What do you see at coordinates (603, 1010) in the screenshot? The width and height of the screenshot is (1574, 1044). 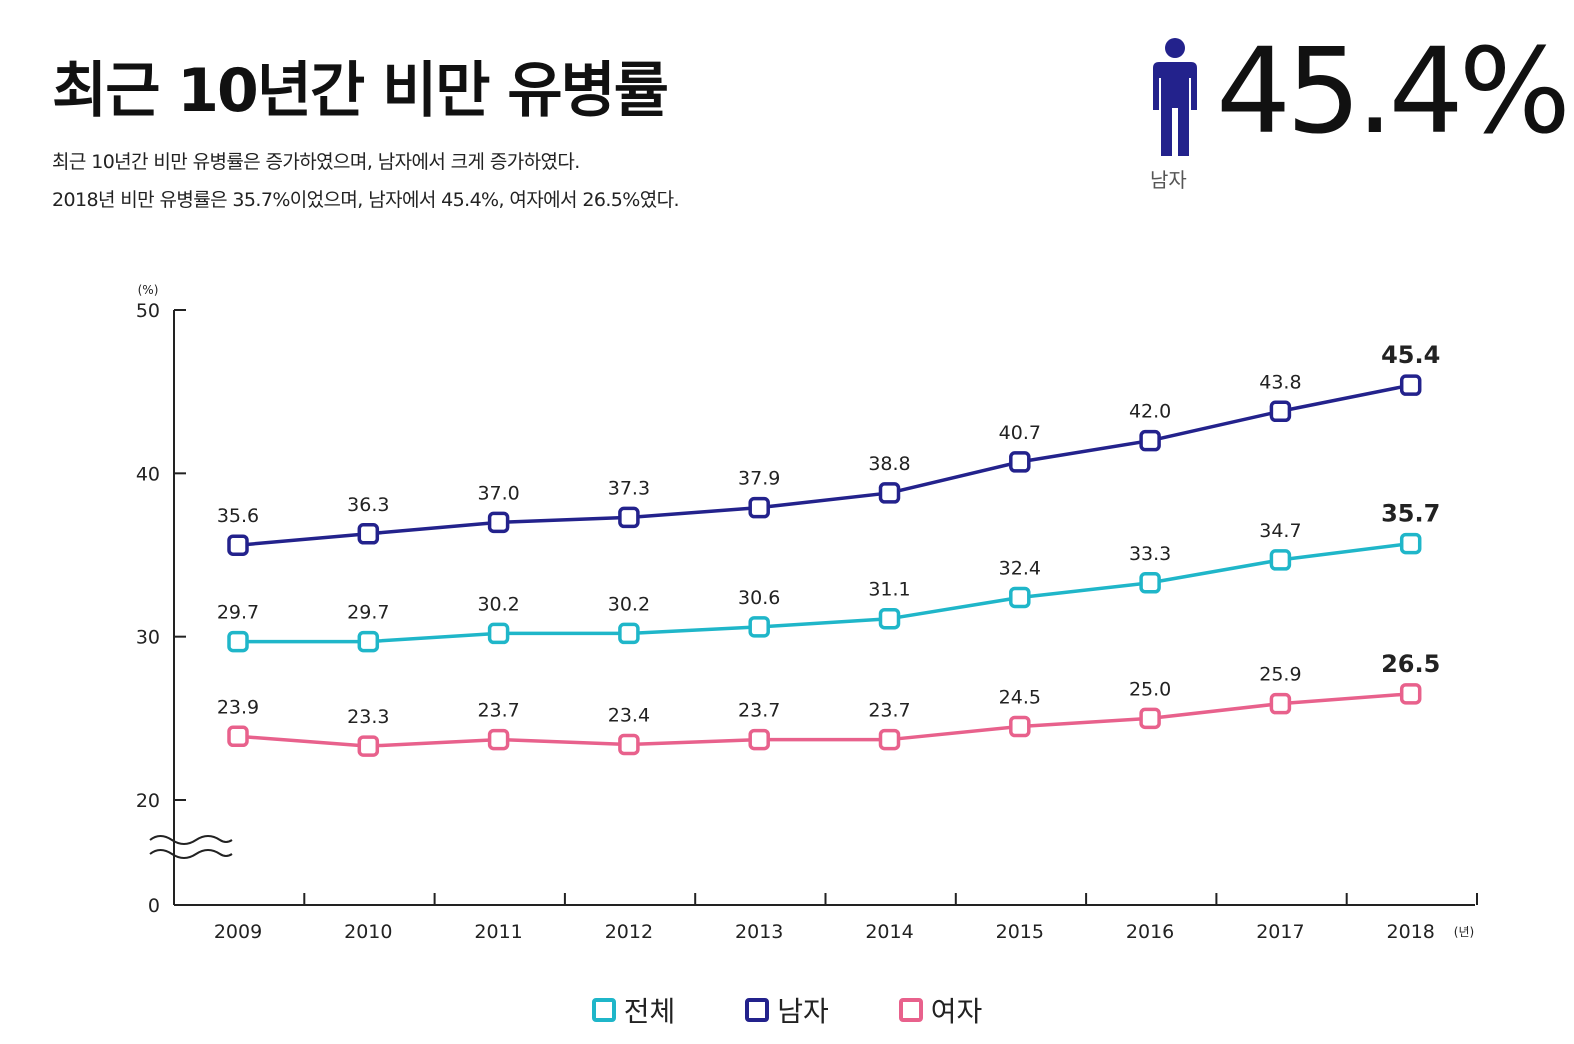 I see `legend-swatch-total` at bounding box center [603, 1010].